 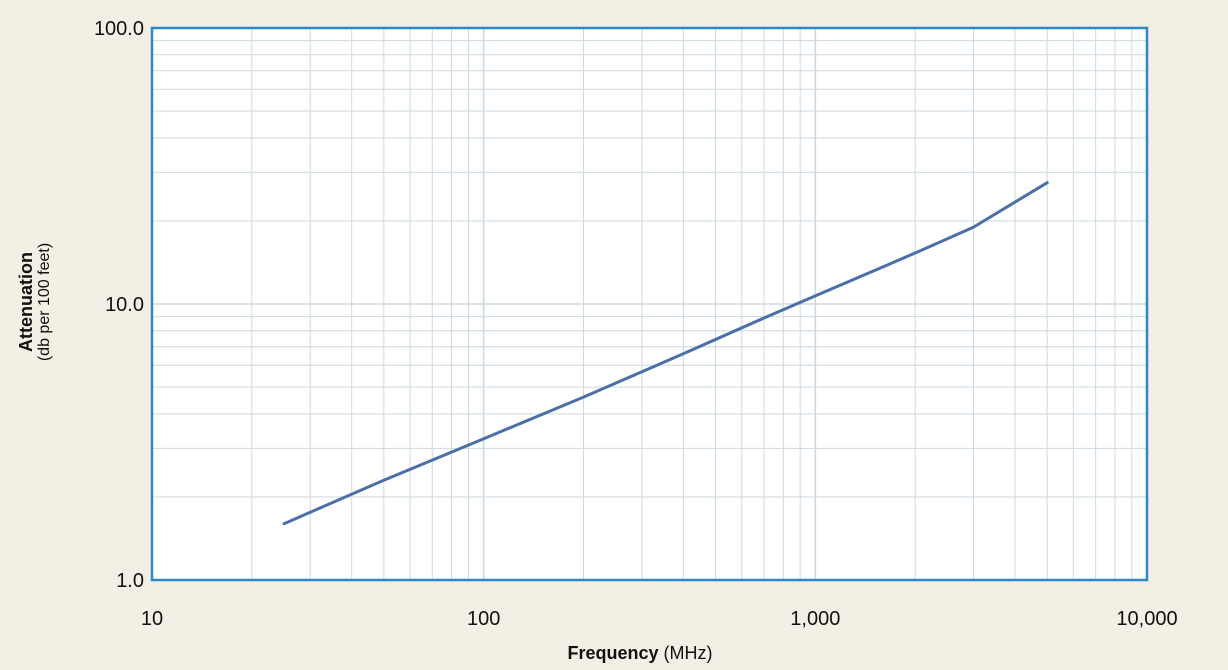 I want to click on x-axis-label-main: Frequency, so click(x=612, y=653).